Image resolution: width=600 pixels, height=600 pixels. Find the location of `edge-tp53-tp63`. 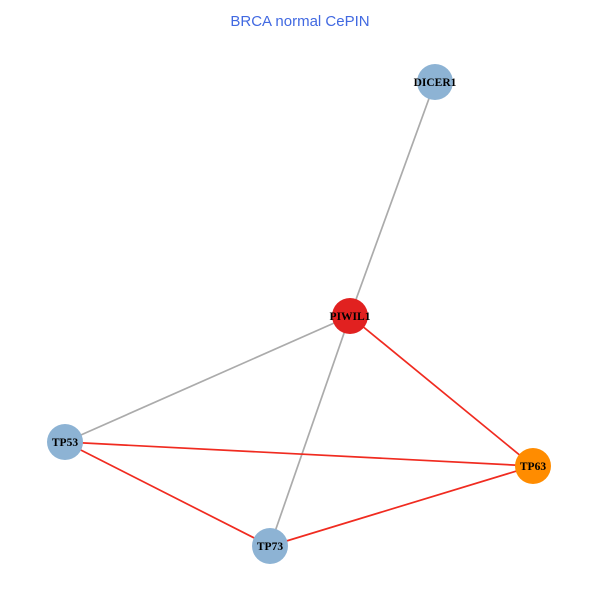

edge-tp53-tp63 is located at coordinates (299, 454).